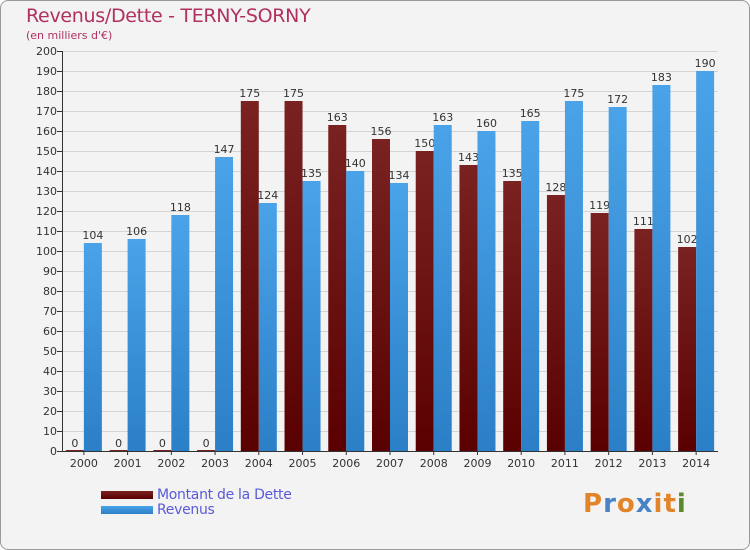  What do you see at coordinates (171, 463) in the screenshot?
I see `x-tick-label: 2002` at bounding box center [171, 463].